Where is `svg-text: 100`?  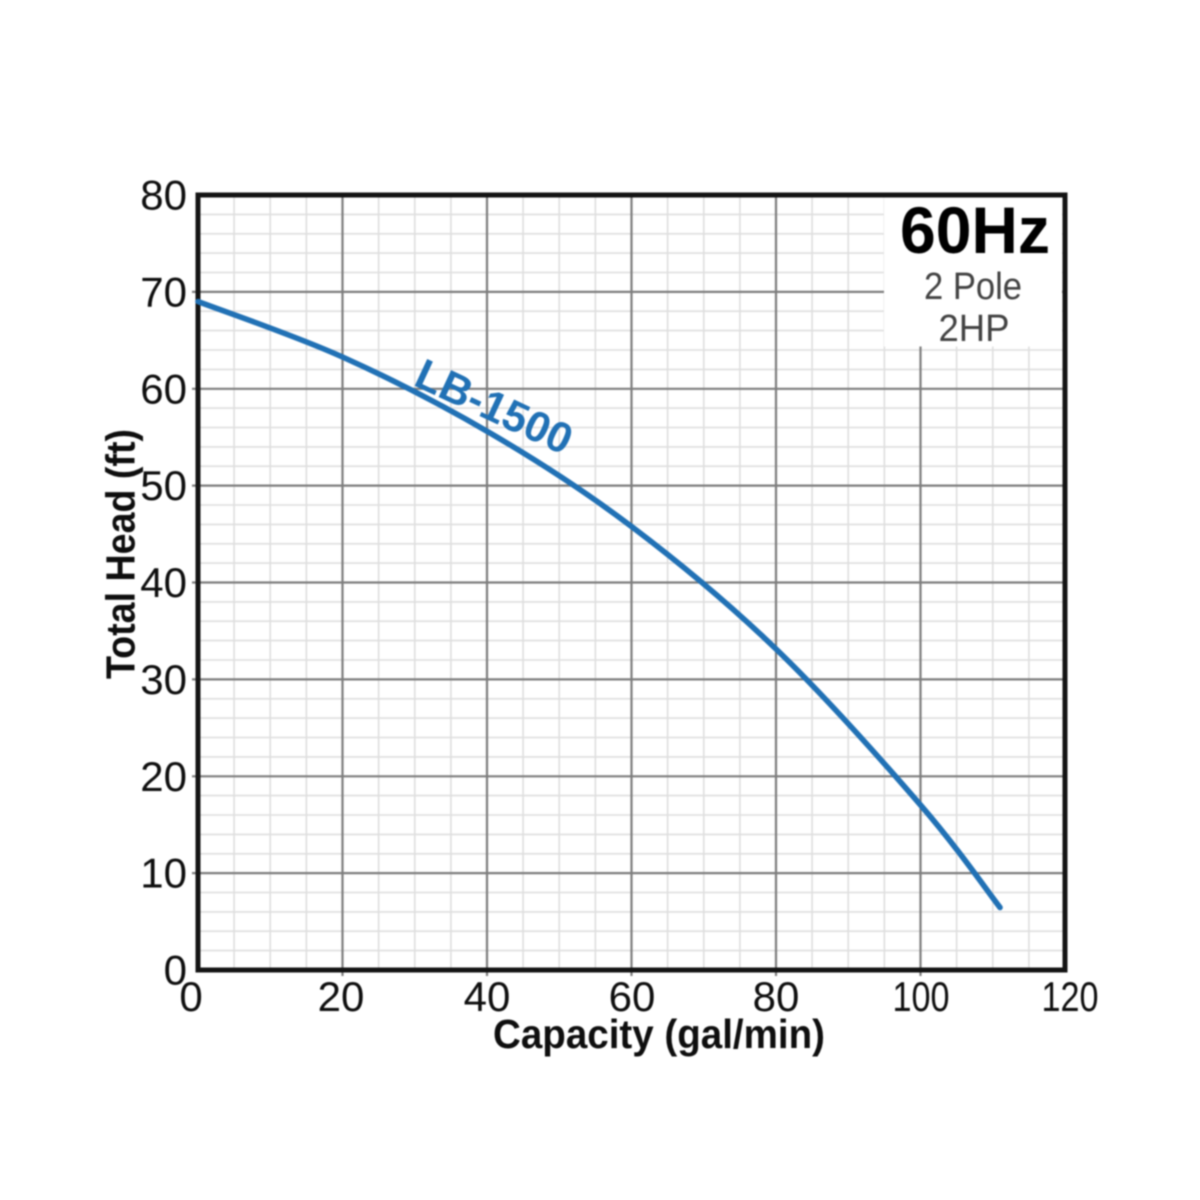
svg-text: 100 is located at coordinates (921, 996).